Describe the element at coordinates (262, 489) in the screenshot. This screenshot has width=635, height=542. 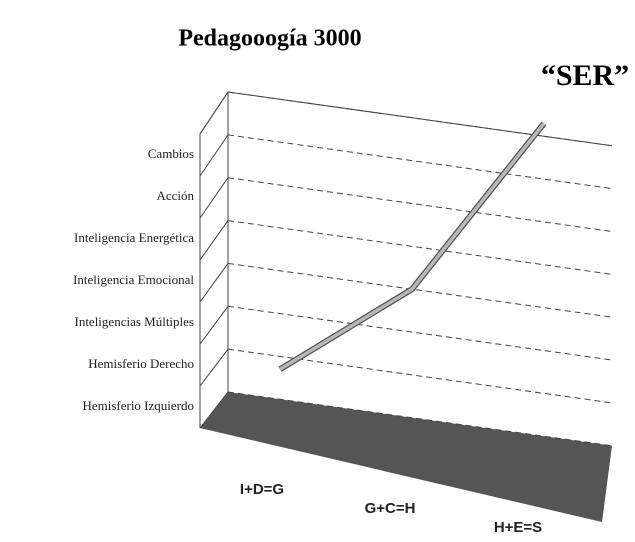
I see `x-tick-label: I+D=G` at that location.